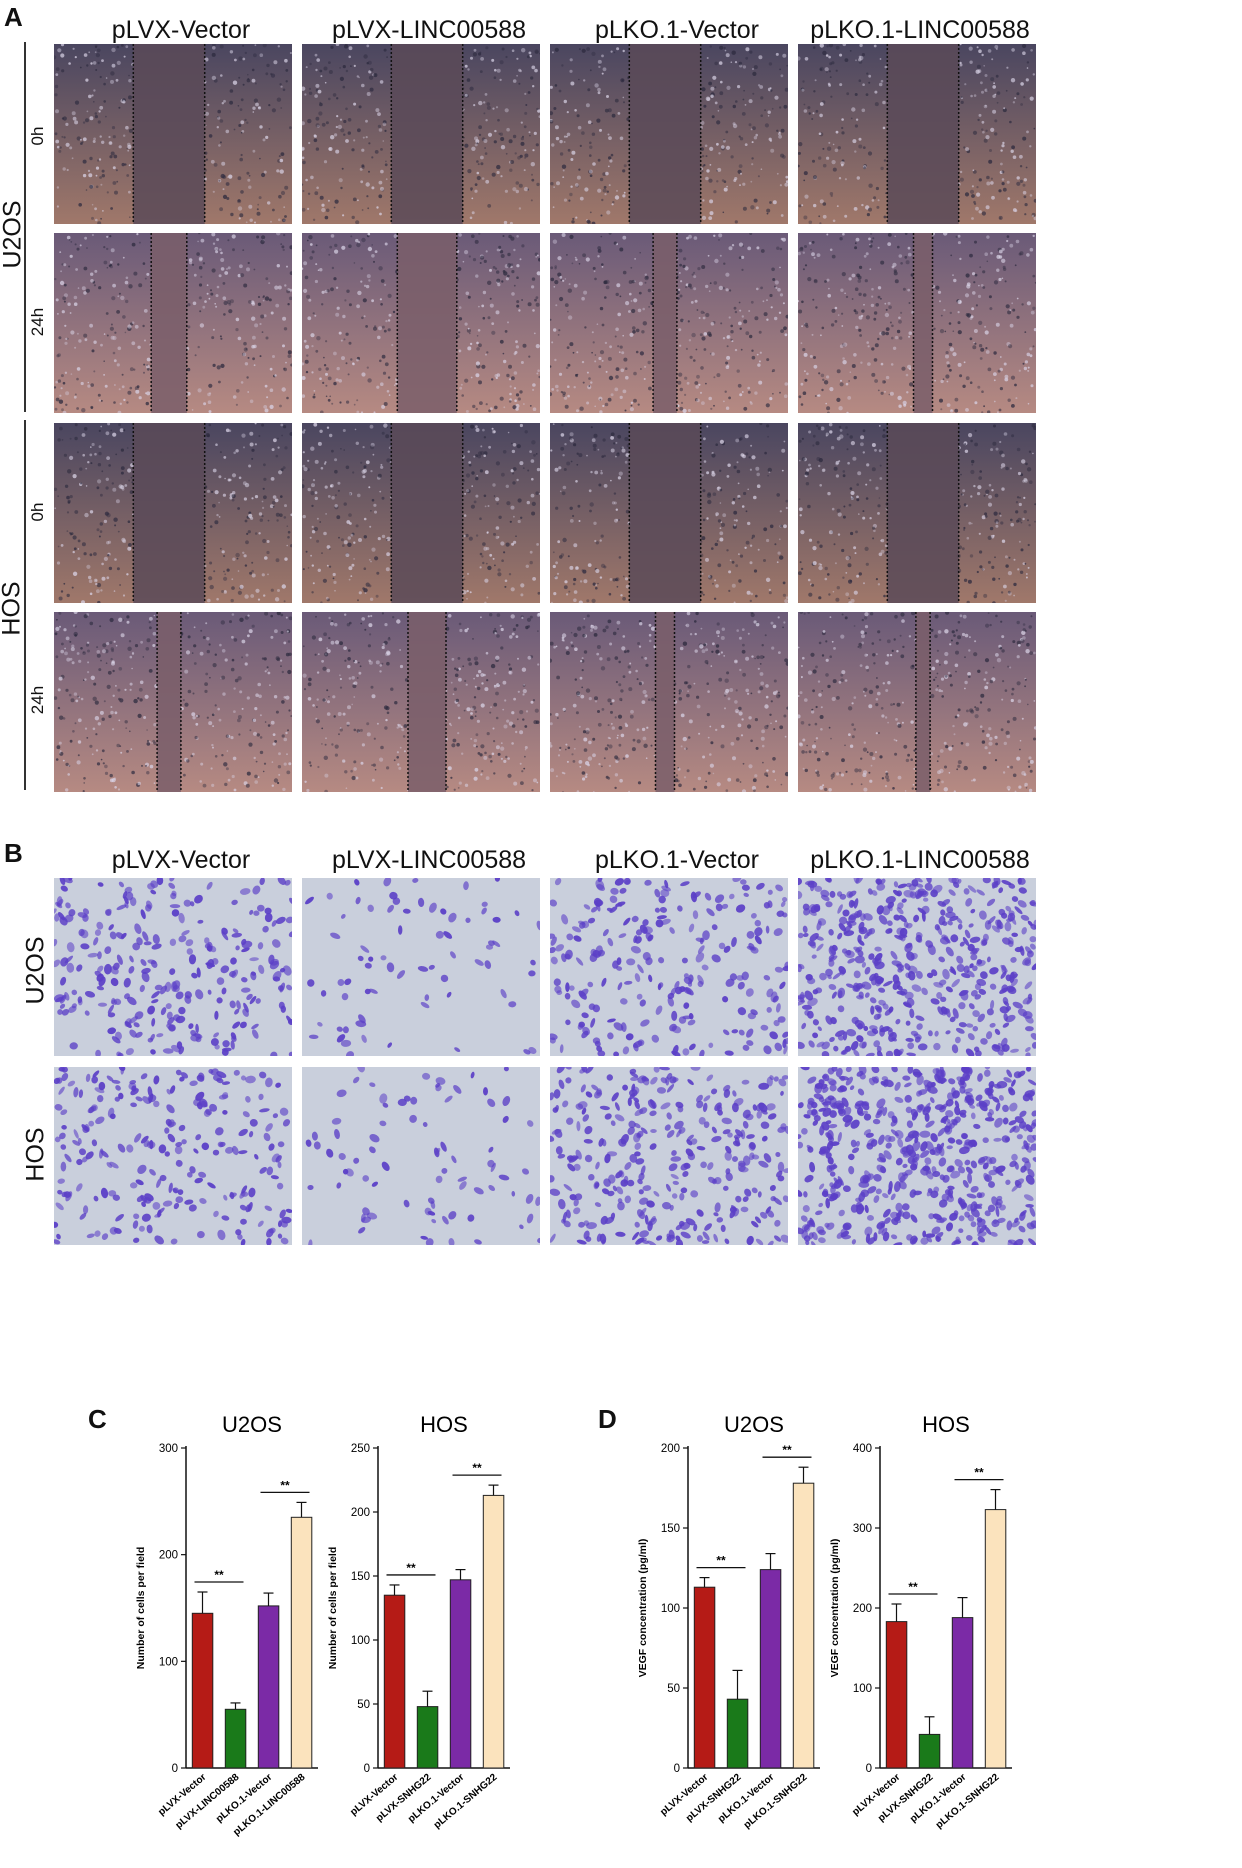 This screenshot has width=1242, height=1868. What do you see at coordinates (173, 1156) in the screenshot?
I see `panel-b-micrograph-hos-col1` at bounding box center [173, 1156].